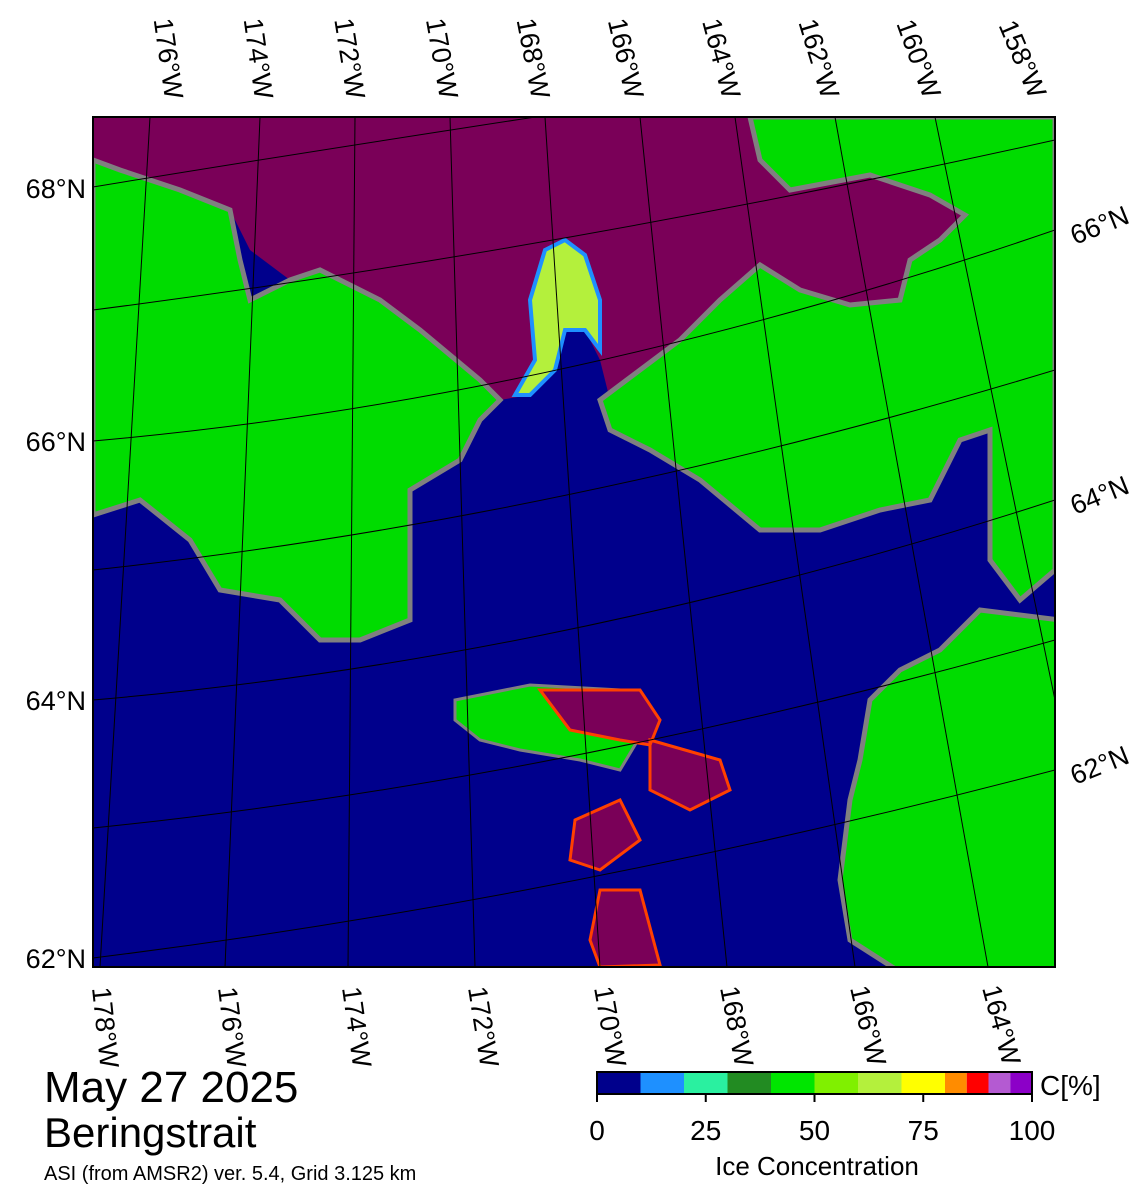 The width and height of the screenshot is (1148, 1193). Describe the element at coordinates (171, 1087) in the screenshot. I see `title: May 27 2025` at that location.